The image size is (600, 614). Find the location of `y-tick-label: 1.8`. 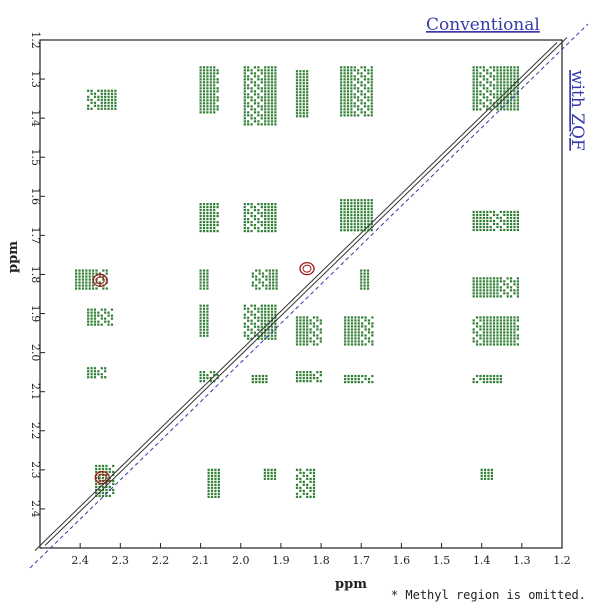

y-tick-label: 1.8 is located at coordinates (35, 275).